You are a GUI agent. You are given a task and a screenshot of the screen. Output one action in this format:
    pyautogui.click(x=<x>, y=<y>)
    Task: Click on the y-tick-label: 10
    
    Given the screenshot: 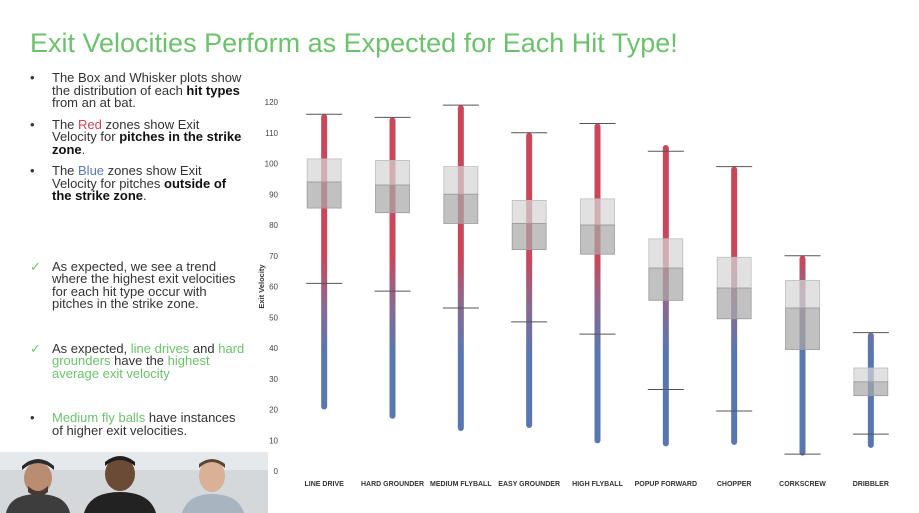 What is the action you would take?
    pyautogui.click(x=273, y=440)
    